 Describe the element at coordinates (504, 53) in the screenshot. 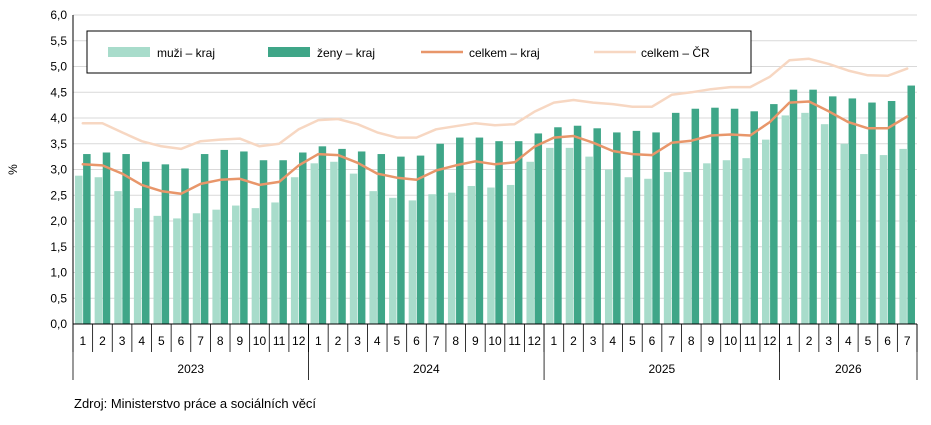

I see `legend-label: celkem – kraj` at that location.